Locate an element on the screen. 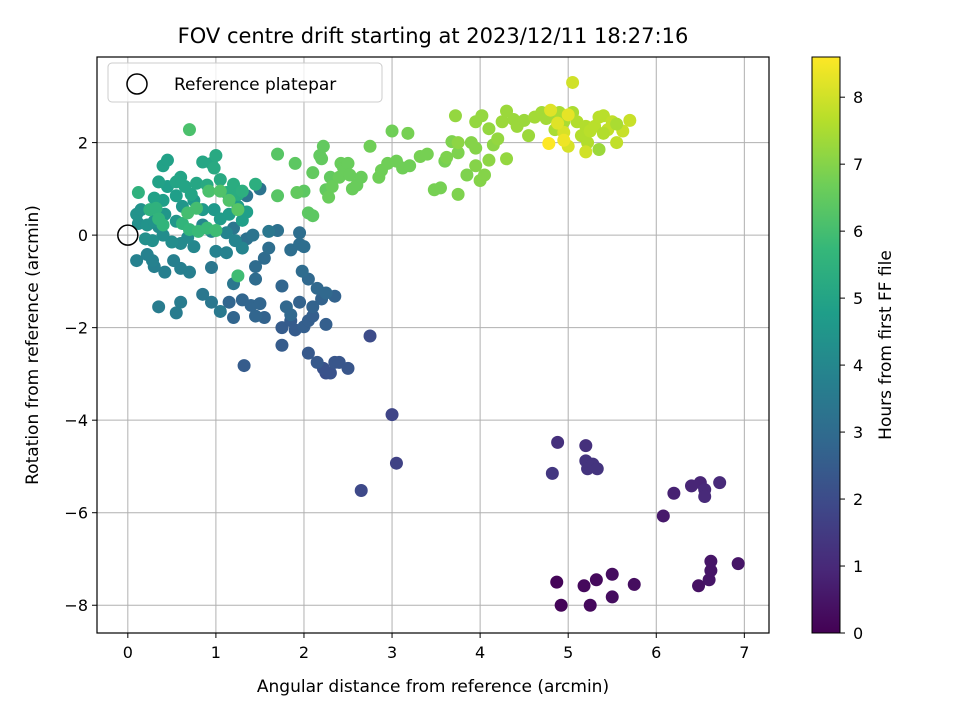  colorbar-tick-label: 2 is located at coordinates (858, 499).